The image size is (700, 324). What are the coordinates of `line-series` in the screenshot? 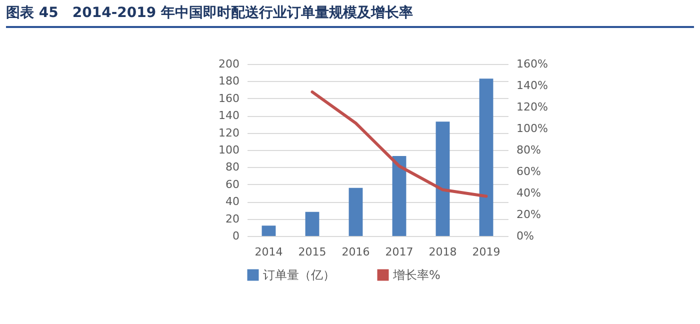 It's located at (399, 144).